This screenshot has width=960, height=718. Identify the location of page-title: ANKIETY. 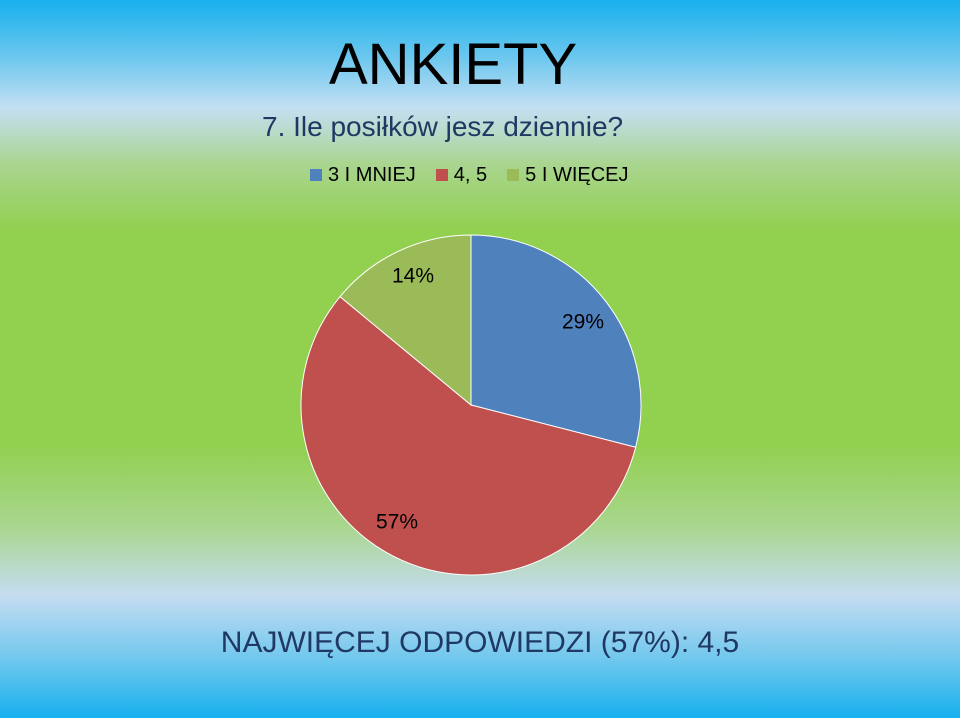
(453, 64).